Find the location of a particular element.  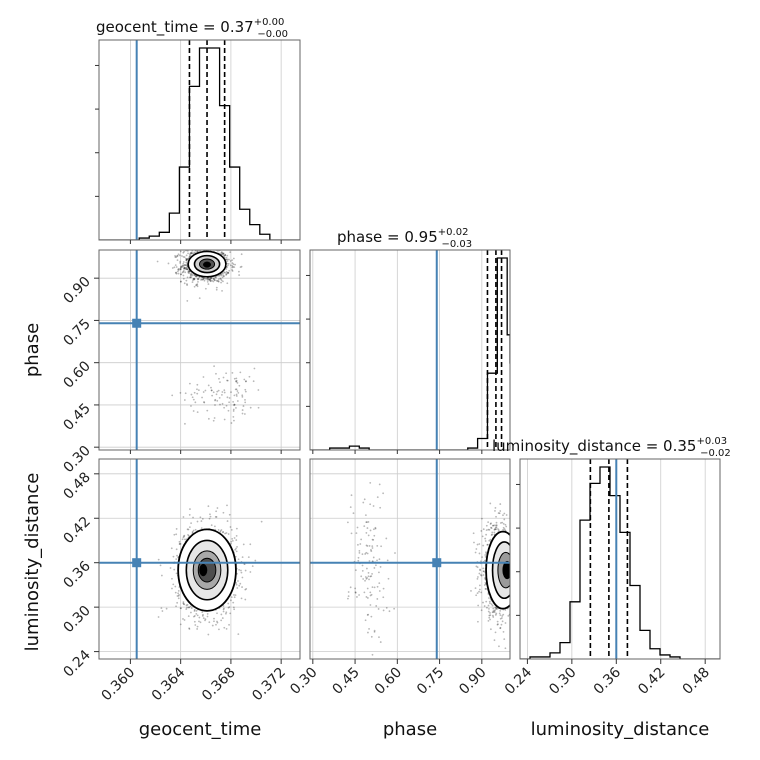

x-tick-label: 0.372 is located at coordinates (269, 685).